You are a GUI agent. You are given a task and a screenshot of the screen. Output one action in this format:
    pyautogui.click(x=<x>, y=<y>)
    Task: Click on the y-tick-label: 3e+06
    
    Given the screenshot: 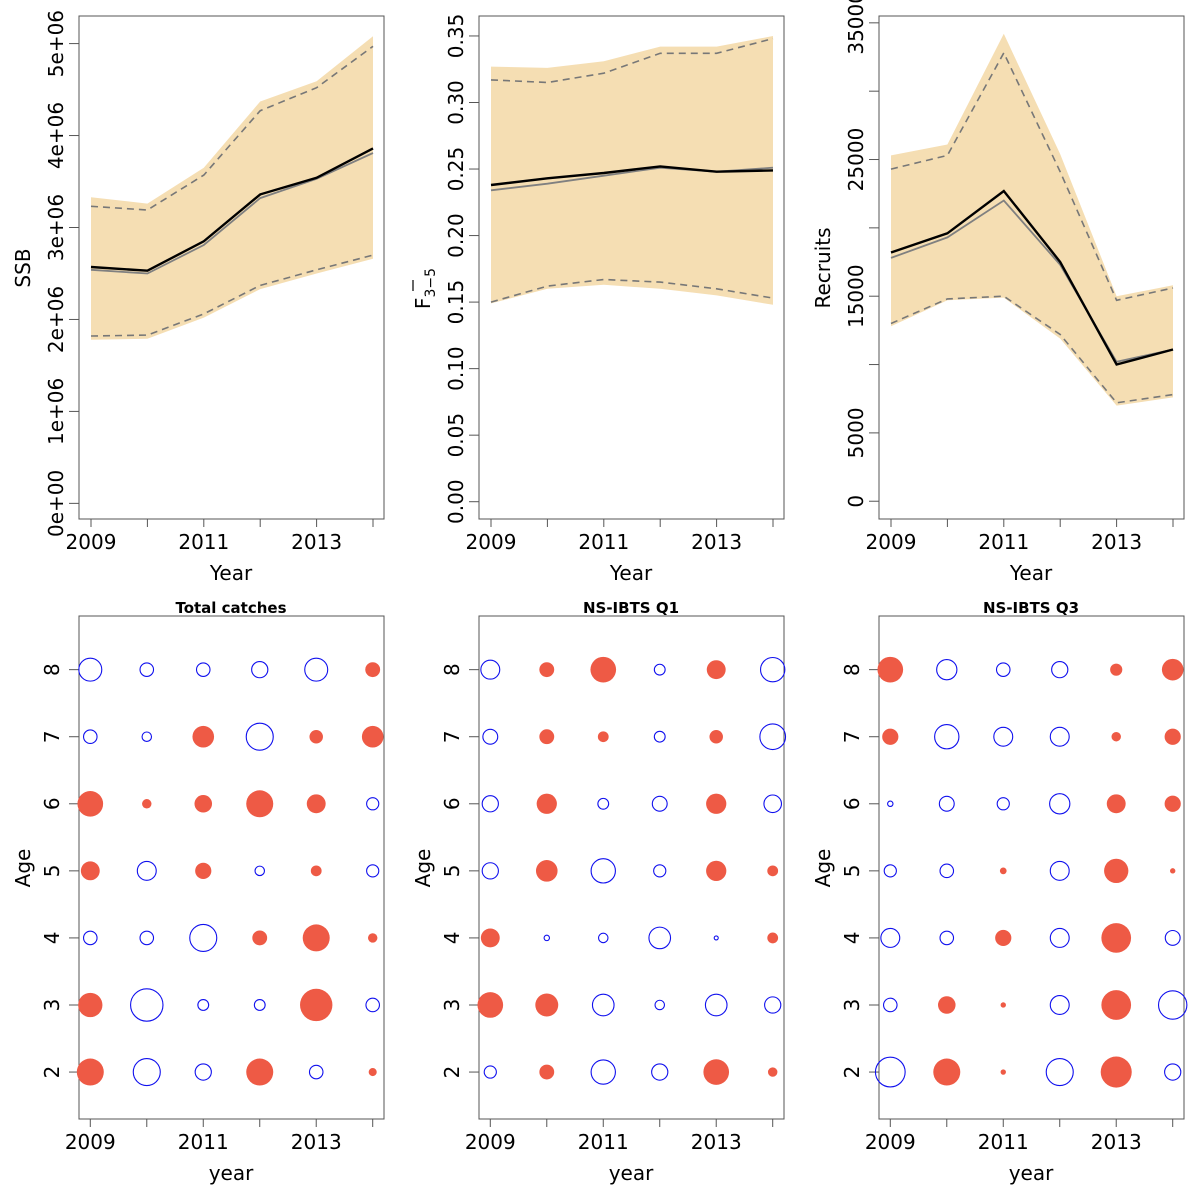 What is the action you would take?
    pyautogui.click(x=56, y=227)
    